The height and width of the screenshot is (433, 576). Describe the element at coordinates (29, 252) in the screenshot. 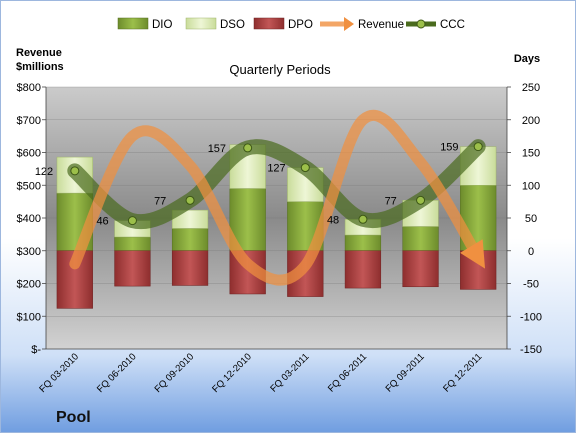

I see `left-tick-label: $300` at that location.